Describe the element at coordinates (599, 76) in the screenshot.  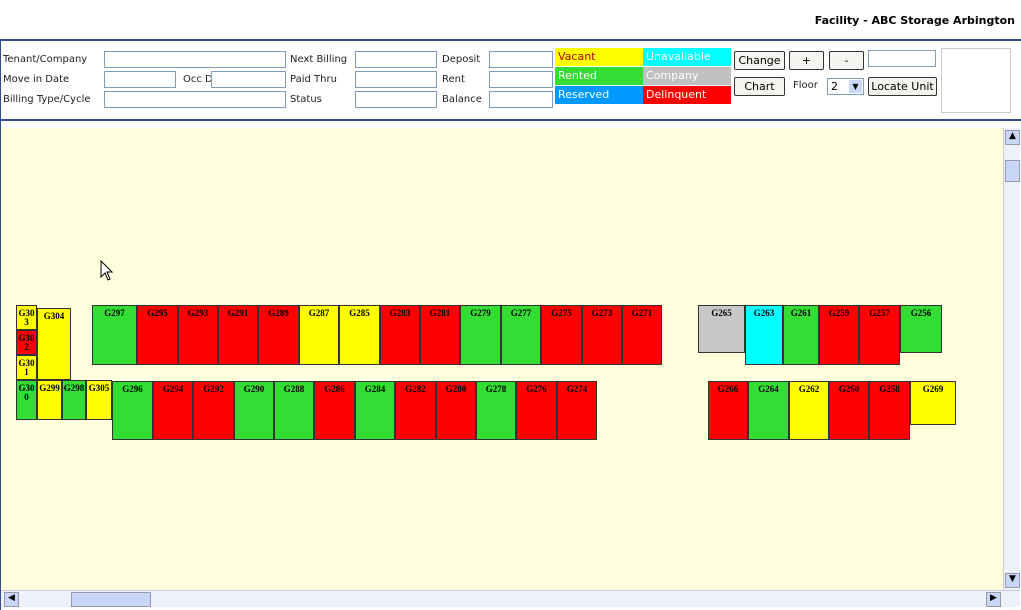
I see `legend-item: Rented` at that location.